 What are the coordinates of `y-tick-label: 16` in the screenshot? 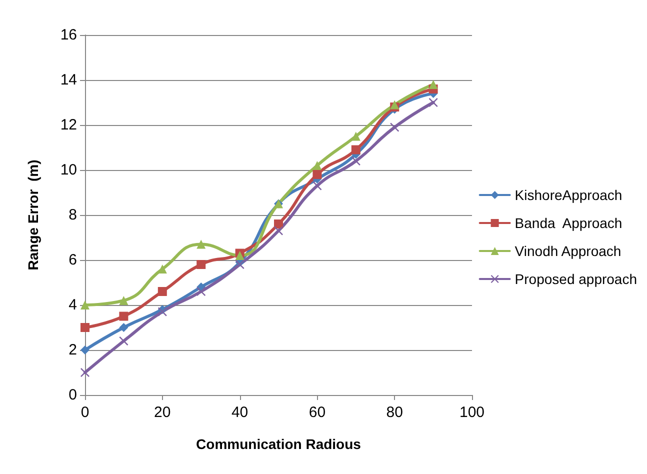 It's located at (68, 35).